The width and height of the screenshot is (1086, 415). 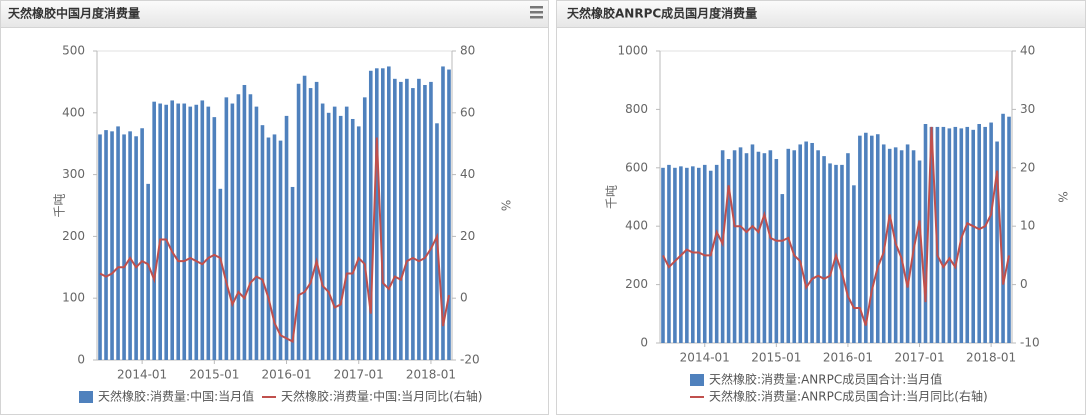 What do you see at coordinates (73, 174) in the screenshot?
I see `y-tick-label: 300` at bounding box center [73, 174].